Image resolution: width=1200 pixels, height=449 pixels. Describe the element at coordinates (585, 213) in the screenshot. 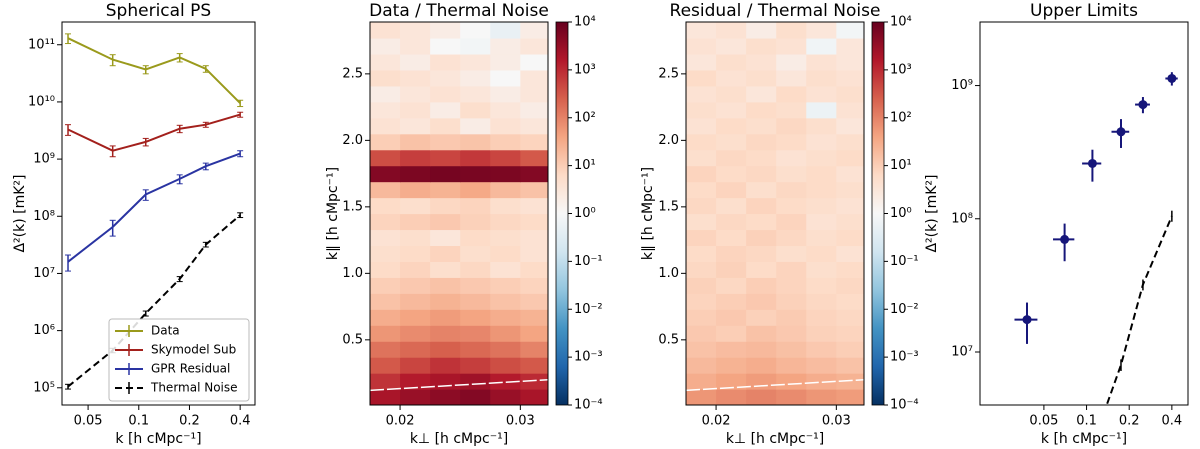

I see `colorbar-tick-label: 10⁰` at that location.